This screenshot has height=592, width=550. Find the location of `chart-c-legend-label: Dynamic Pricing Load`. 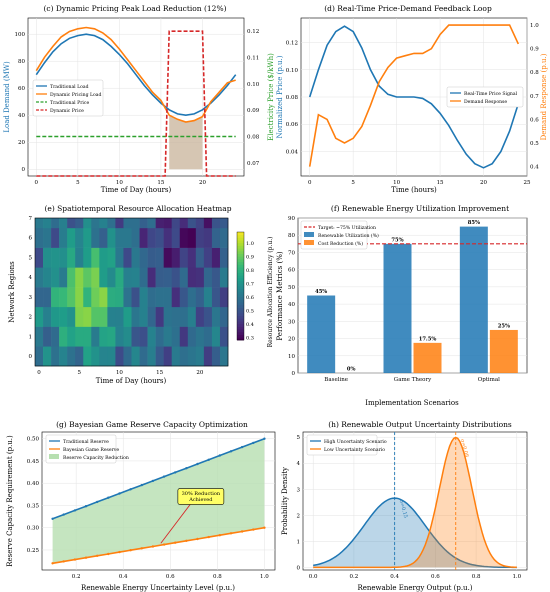

chart-c-legend-label: Dynamic Pricing Load is located at coordinates (76, 95).